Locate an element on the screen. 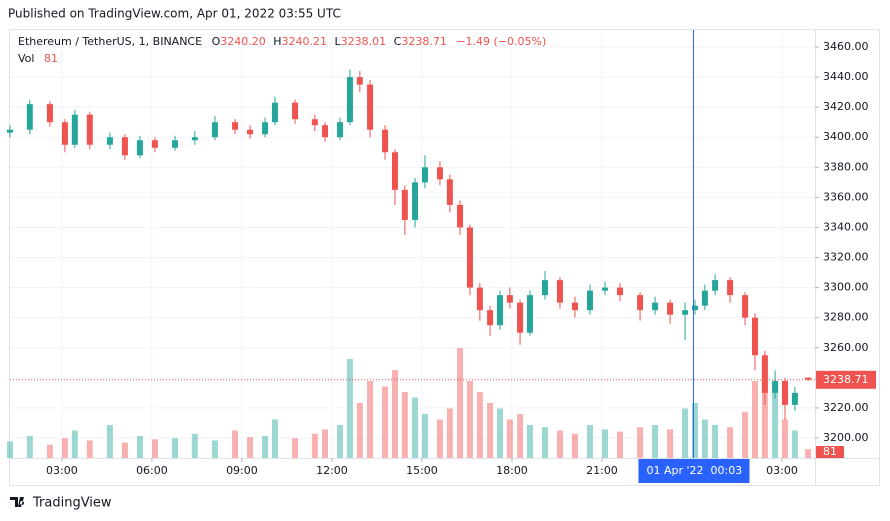 Image resolution: width=890 pixels, height=521 pixels. ohlc-value: 3240.20 is located at coordinates (243, 41).